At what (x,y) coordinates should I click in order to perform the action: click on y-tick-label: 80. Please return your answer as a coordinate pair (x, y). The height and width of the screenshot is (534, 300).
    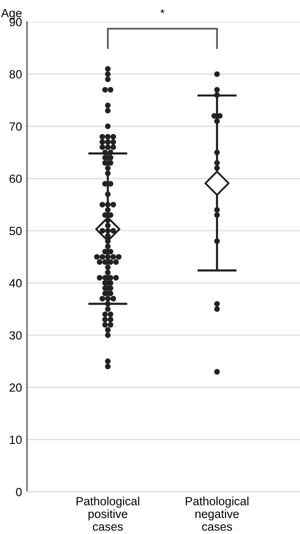
    Looking at the image, I should click on (16, 74).